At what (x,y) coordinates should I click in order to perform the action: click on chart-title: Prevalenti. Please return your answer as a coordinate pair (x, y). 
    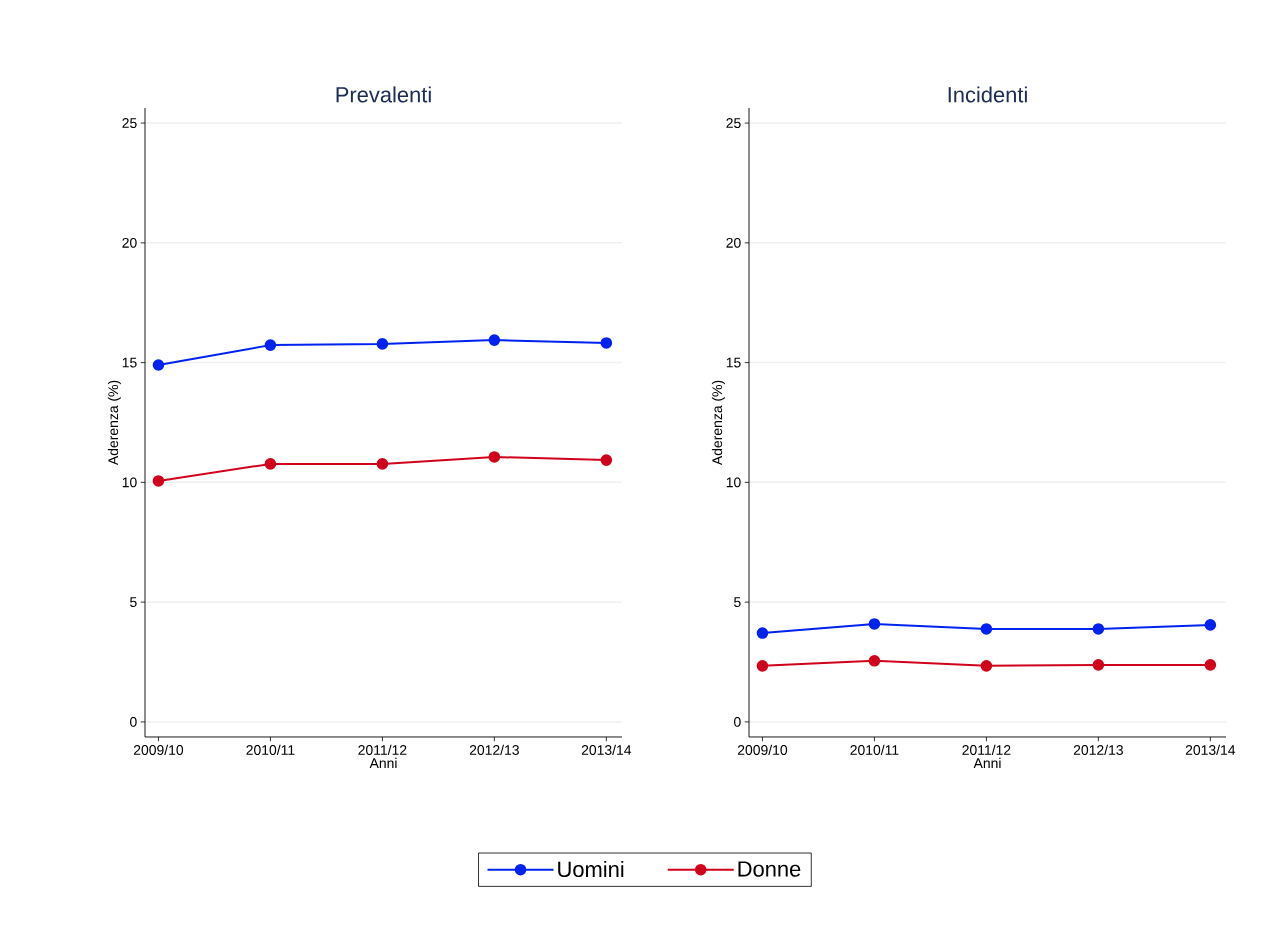
    Looking at the image, I should click on (383, 94).